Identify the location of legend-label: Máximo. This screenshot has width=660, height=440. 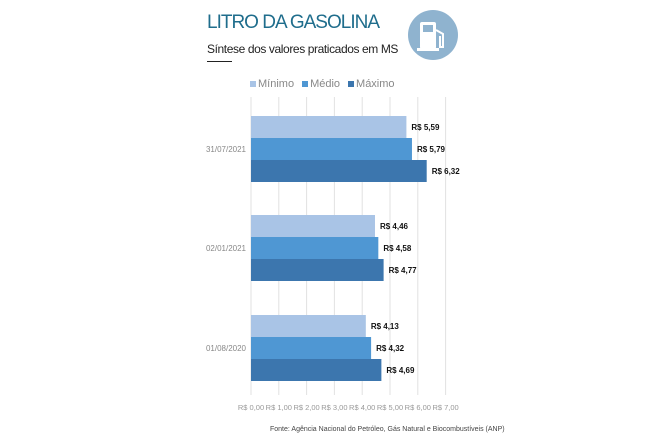
(375, 84).